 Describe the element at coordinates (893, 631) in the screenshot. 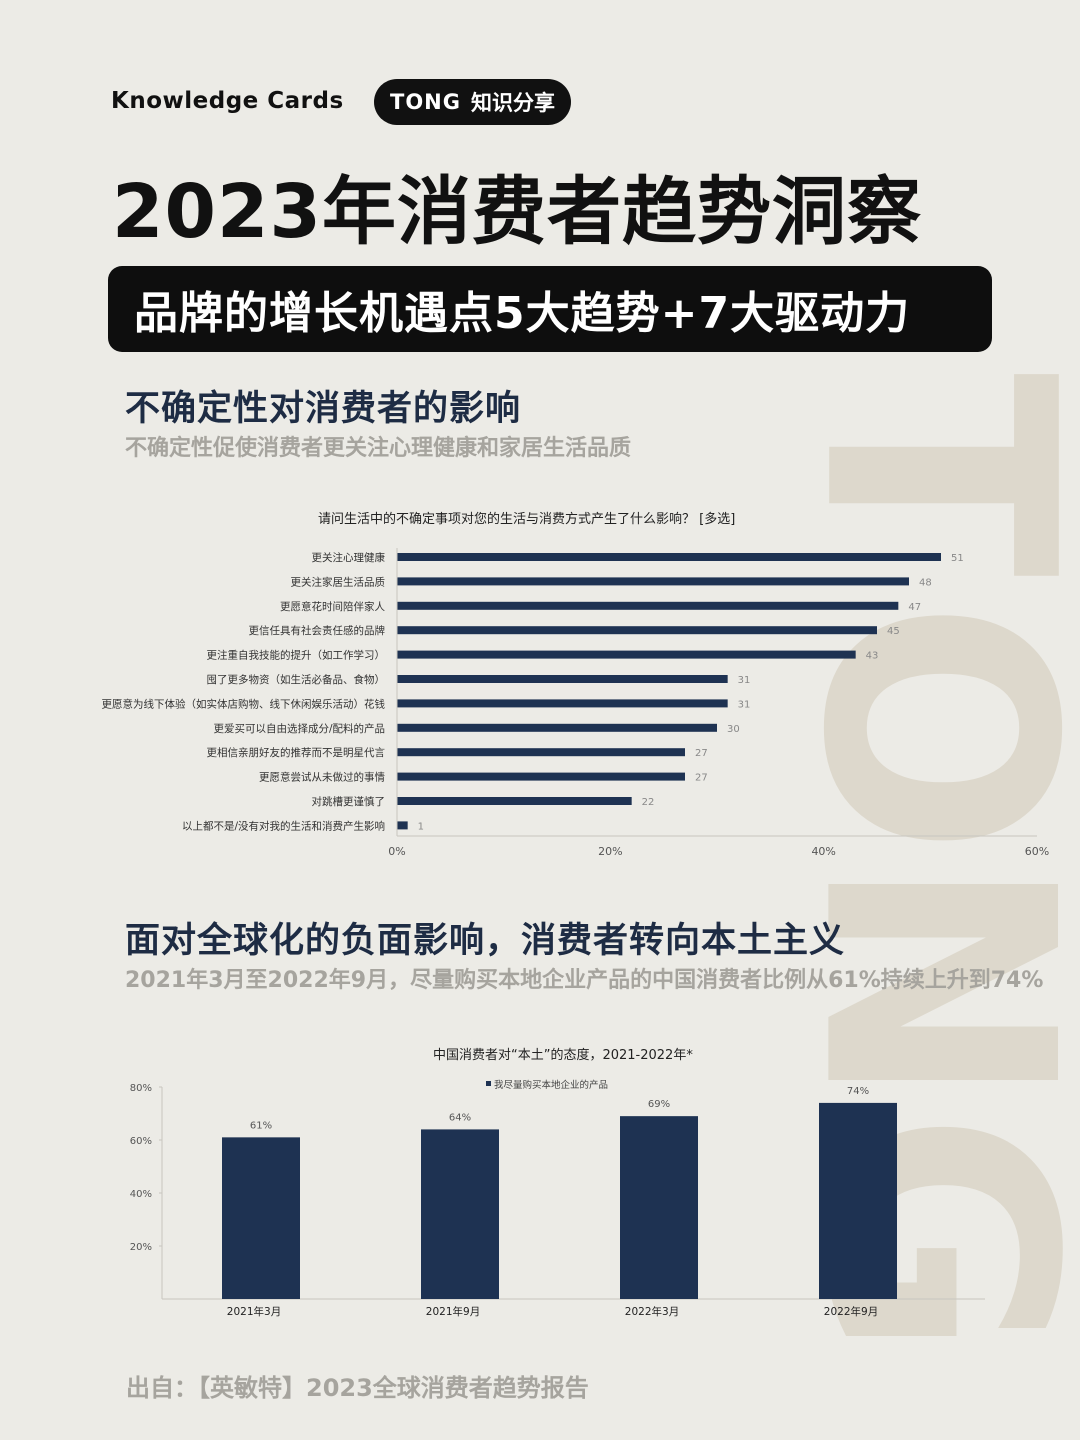

I see `chart1-value-label: 45` at that location.